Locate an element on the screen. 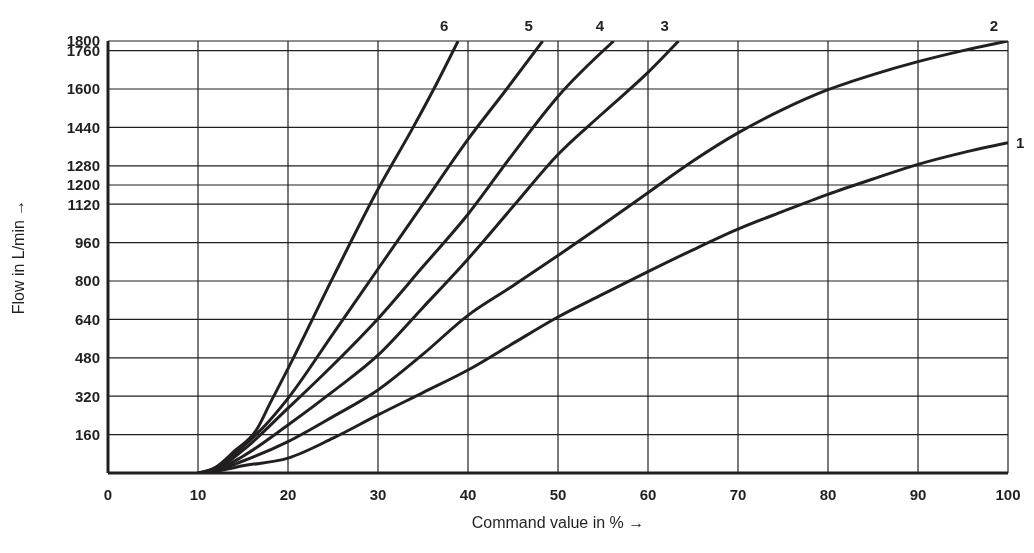  y-axis-title: Flow in L/min → is located at coordinates (18, 257).